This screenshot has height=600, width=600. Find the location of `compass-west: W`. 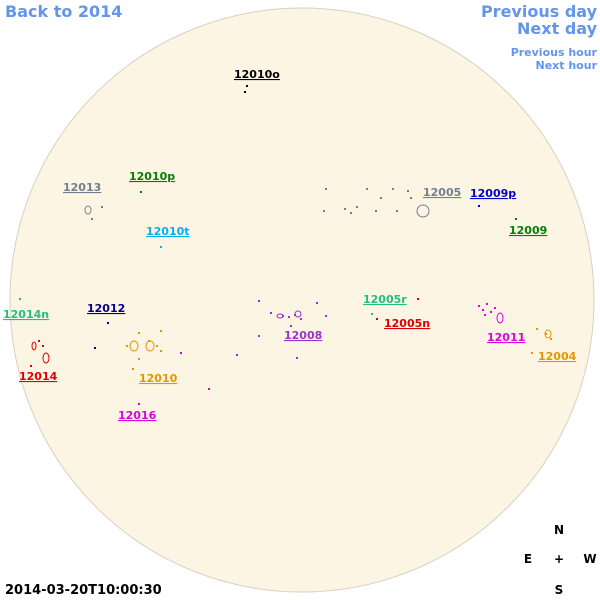

compass-west: W is located at coordinates (589, 559).